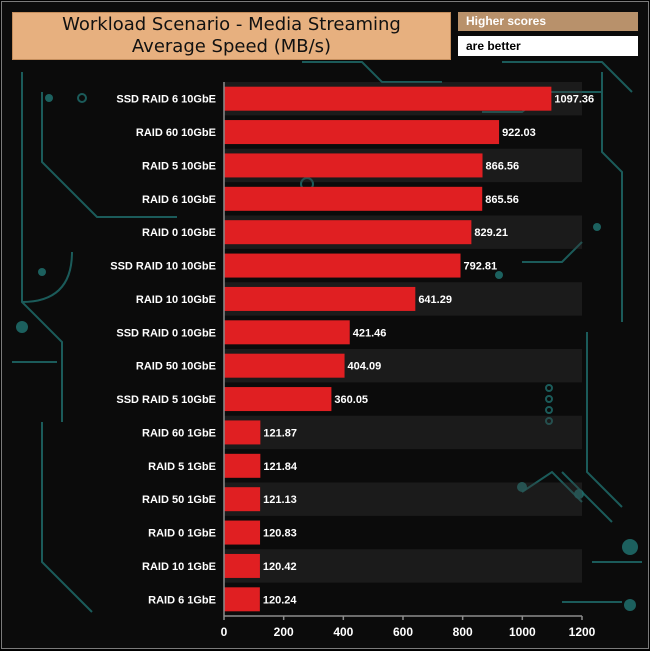 This screenshot has width=650, height=651. What do you see at coordinates (463, 632) in the screenshot?
I see `x-tick-label: 800` at bounding box center [463, 632].